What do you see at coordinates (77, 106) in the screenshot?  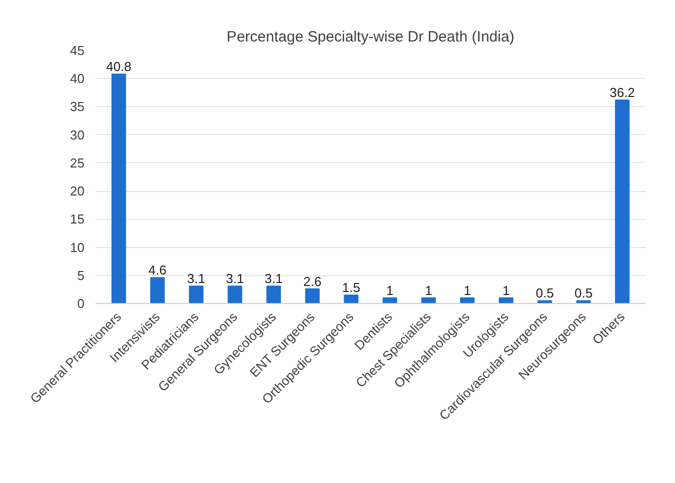 I see `y-tick-label: 35` at bounding box center [77, 106].